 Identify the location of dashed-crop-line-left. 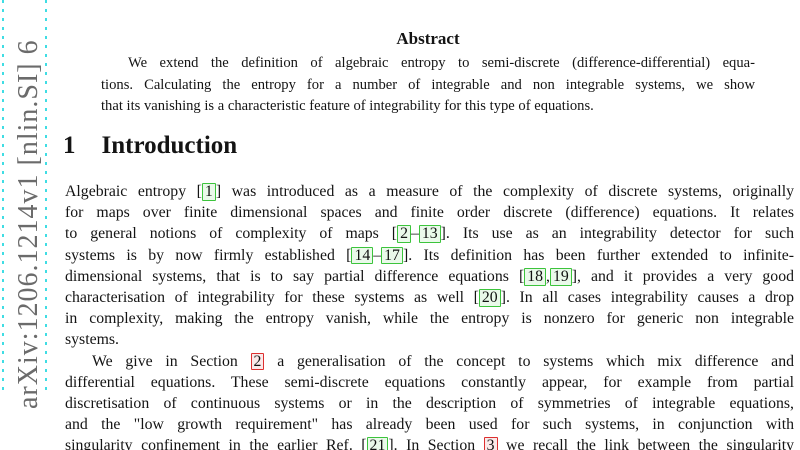
(3, 197).